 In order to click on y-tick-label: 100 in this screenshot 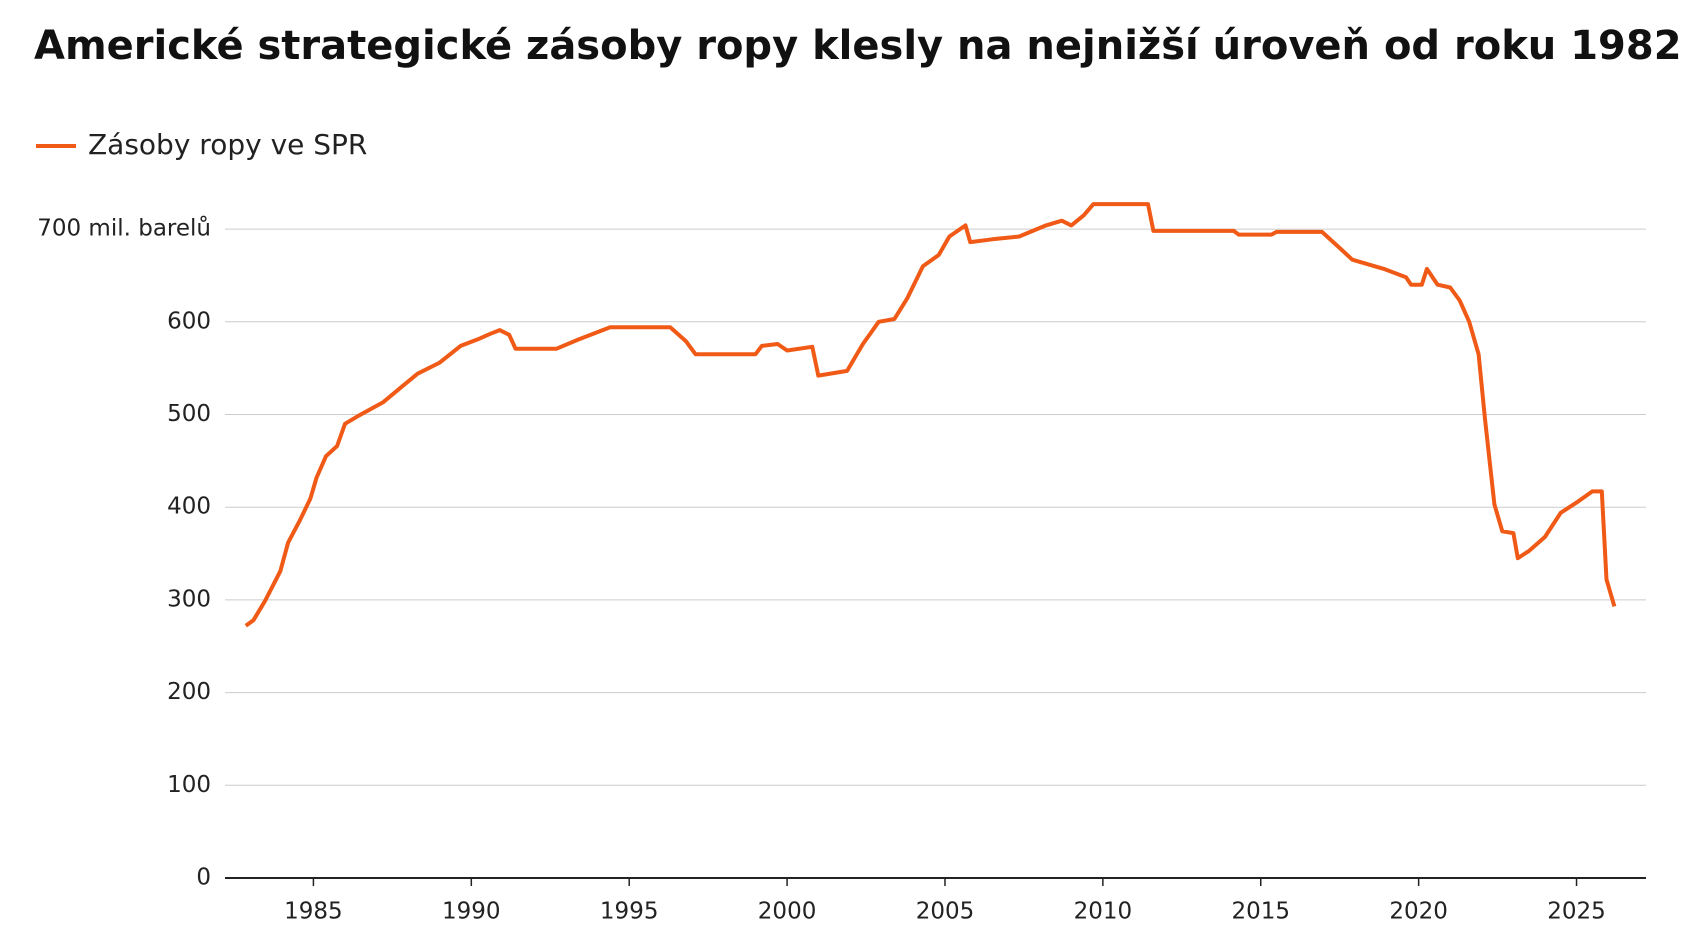, I will do `click(189, 785)`.